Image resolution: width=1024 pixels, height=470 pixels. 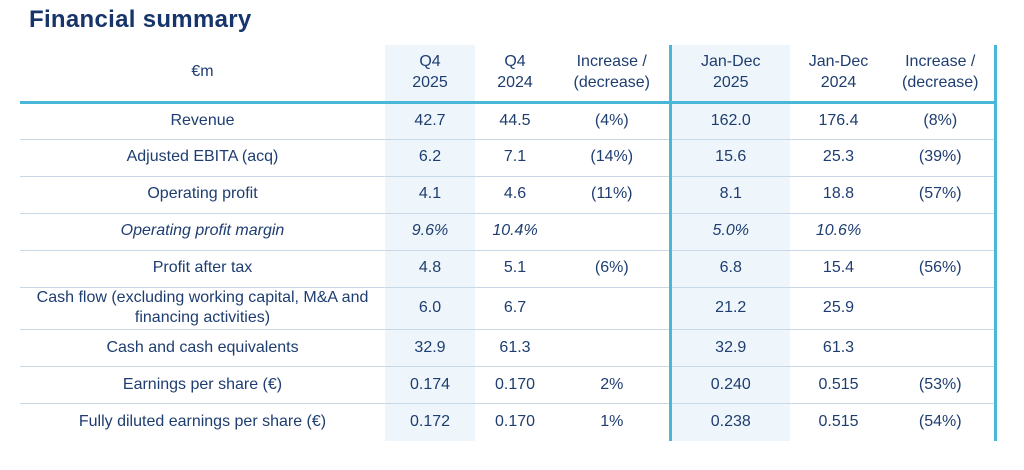 What do you see at coordinates (430, 194) in the screenshot?
I see `cell-value: 4.1` at bounding box center [430, 194].